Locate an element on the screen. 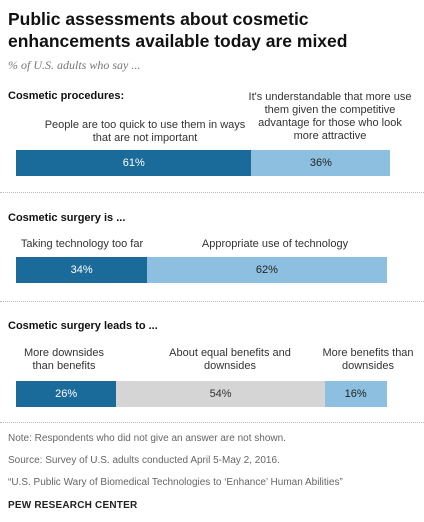 This screenshot has width=424, height=522. category-label: More benefits than downsides is located at coordinates (368, 359).